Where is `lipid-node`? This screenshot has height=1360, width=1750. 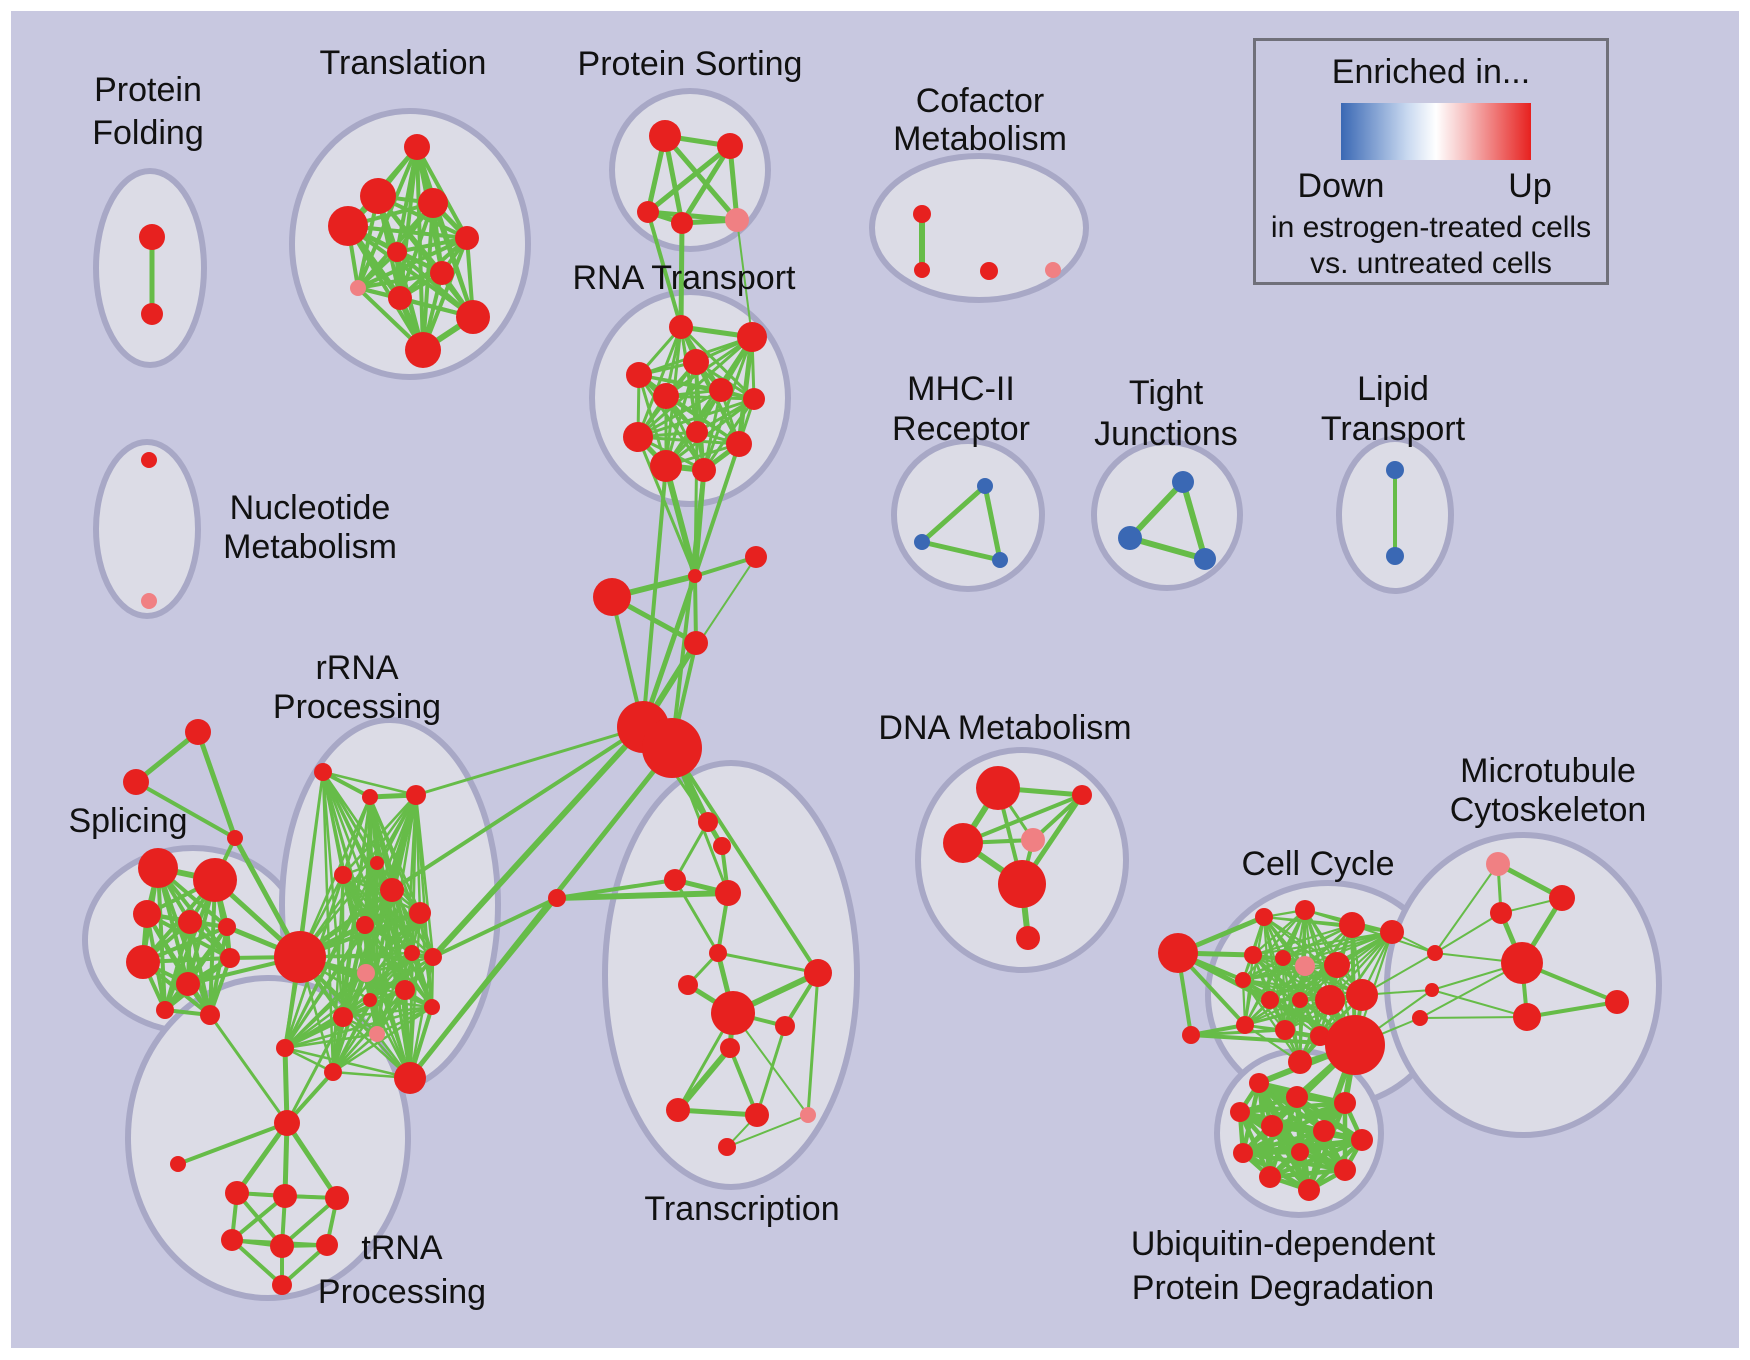 lipid-node is located at coordinates (1395, 470).